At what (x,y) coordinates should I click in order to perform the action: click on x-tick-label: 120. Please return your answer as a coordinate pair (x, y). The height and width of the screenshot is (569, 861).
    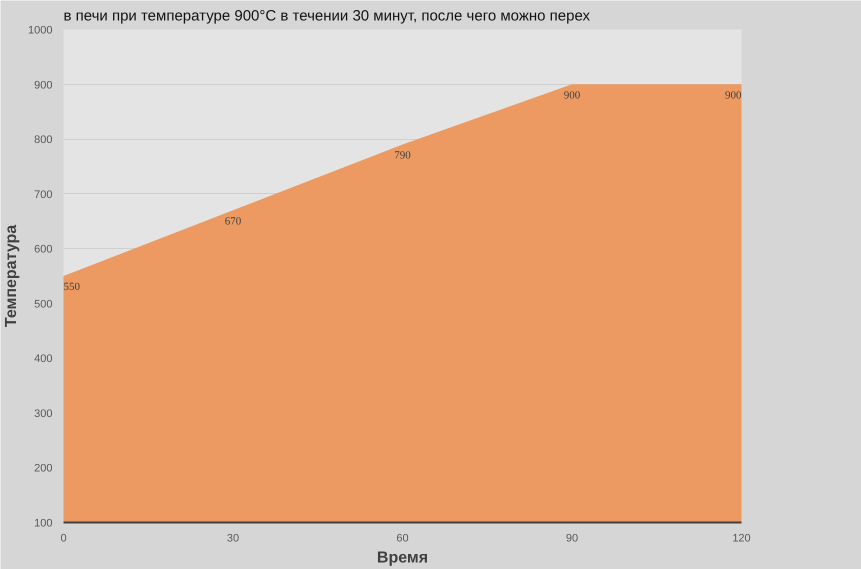
    Looking at the image, I should click on (741, 538).